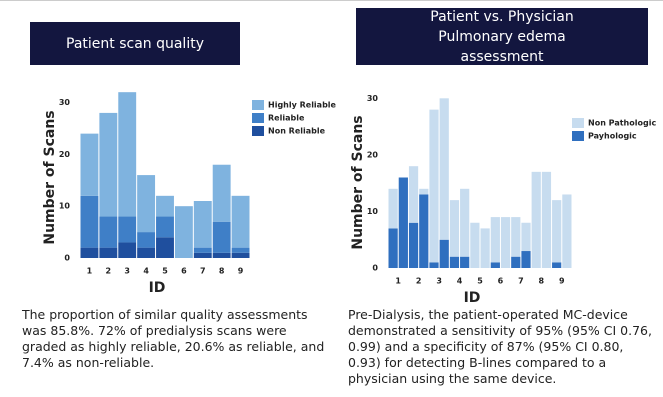 Image resolution: width=663 pixels, height=397 pixels. What do you see at coordinates (302, 105) in the screenshot?
I see `legend-label: Highly Reliable` at bounding box center [302, 105].